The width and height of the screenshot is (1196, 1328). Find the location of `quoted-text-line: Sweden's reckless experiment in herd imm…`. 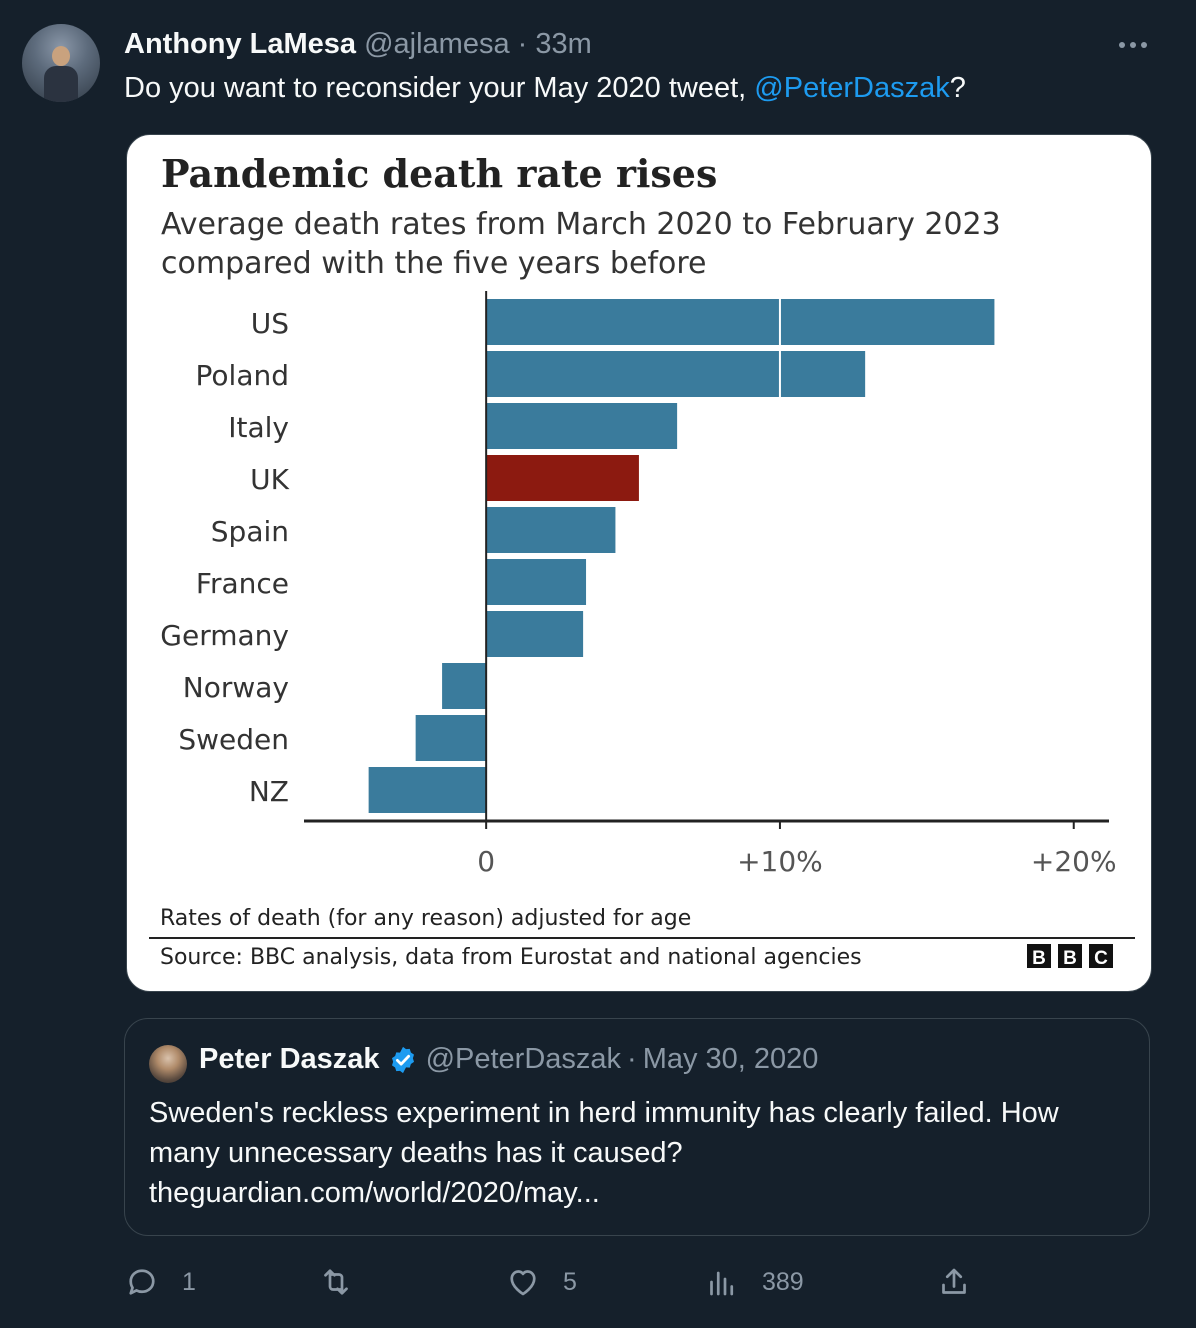

quoted-text-line: Sweden's reckless experiment in herd imm… is located at coordinates (604, 1113).